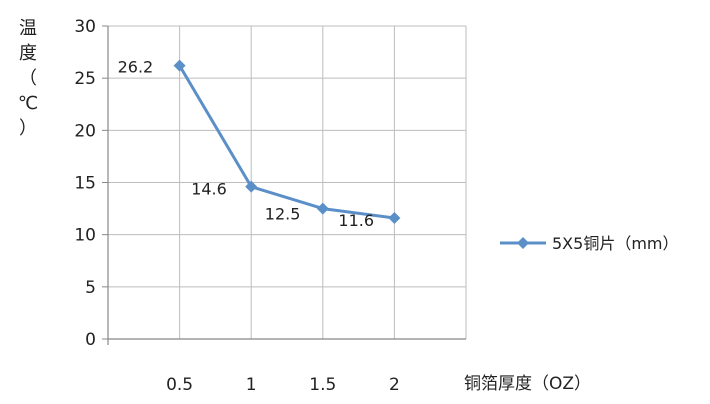 The height and width of the screenshot is (404, 710). Describe the element at coordinates (615, 243) in the screenshot. I see `legend-label: 5X5铜片（mm）` at that location.